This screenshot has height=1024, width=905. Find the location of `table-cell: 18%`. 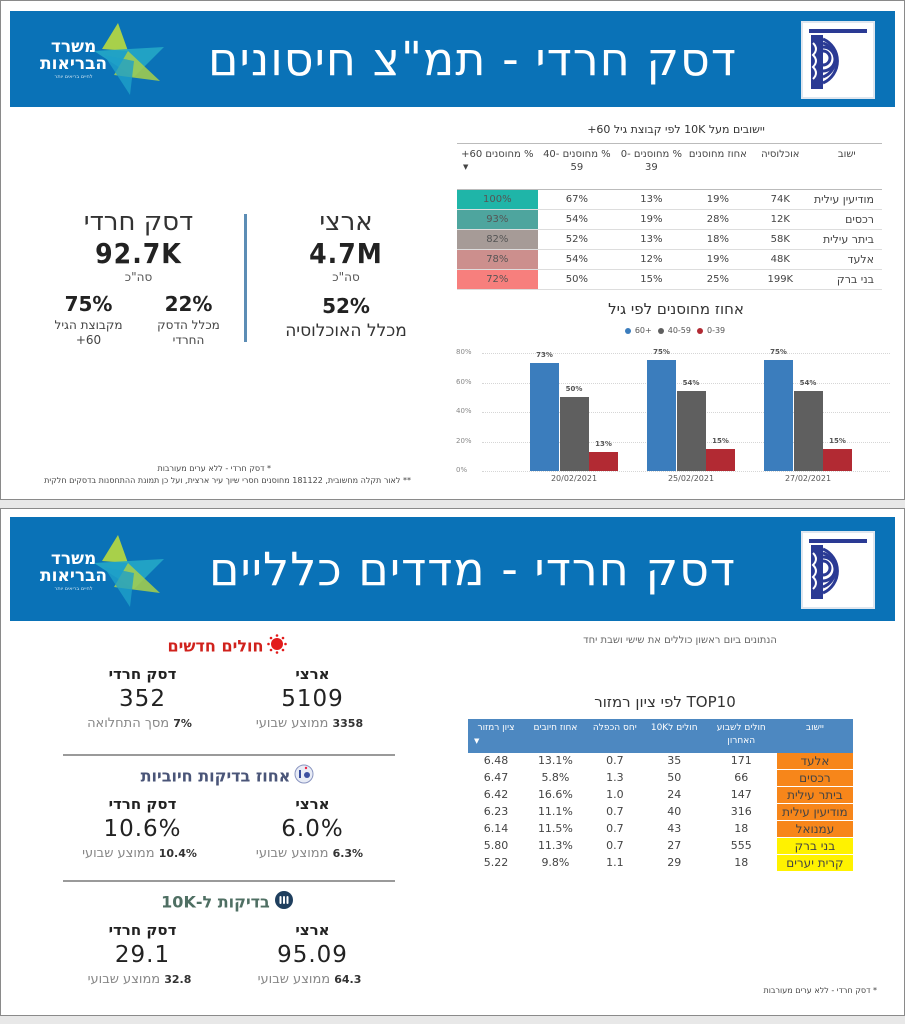

table-cell: 18% is located at coordinates (718, 239).